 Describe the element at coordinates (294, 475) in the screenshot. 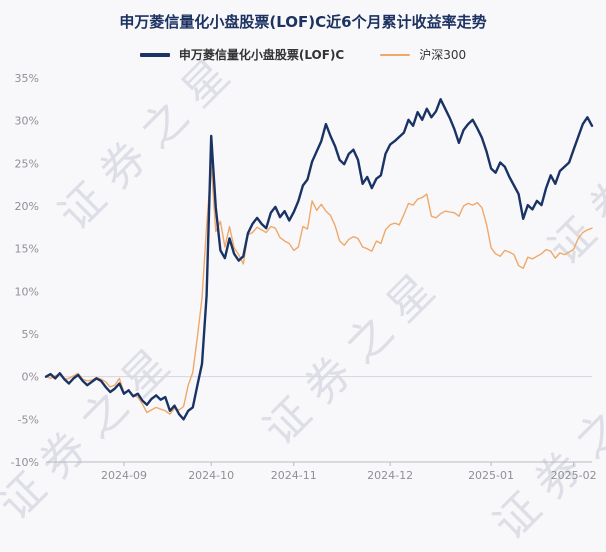

I see `x-axis-label: 2024-11` at that location.